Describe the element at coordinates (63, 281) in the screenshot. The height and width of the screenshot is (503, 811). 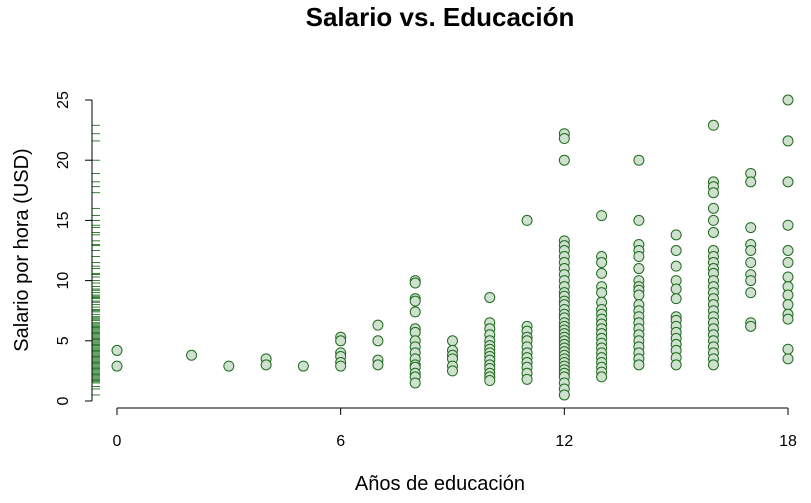
I see `y-tick-label: 10` at that location.